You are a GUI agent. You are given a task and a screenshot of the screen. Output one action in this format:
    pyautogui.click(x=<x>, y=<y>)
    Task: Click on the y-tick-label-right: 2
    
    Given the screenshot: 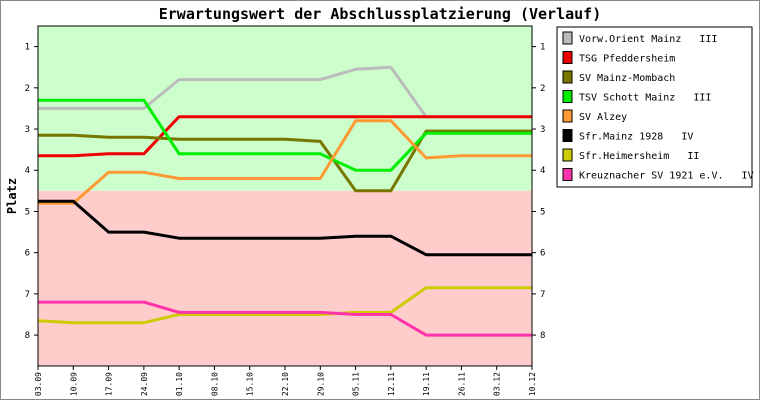 What is the action you would take?
    pyautogui.click(x=542, y=89)
    